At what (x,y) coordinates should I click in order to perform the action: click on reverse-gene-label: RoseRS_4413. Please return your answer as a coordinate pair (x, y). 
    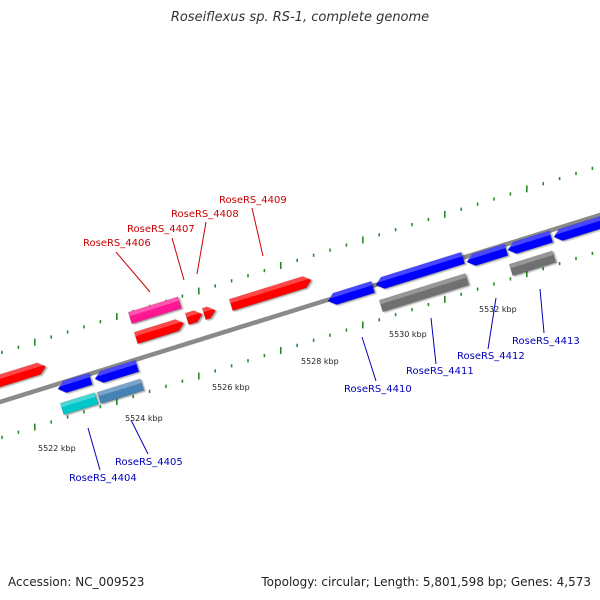
    Looking at the image, I should click on (546, 341).